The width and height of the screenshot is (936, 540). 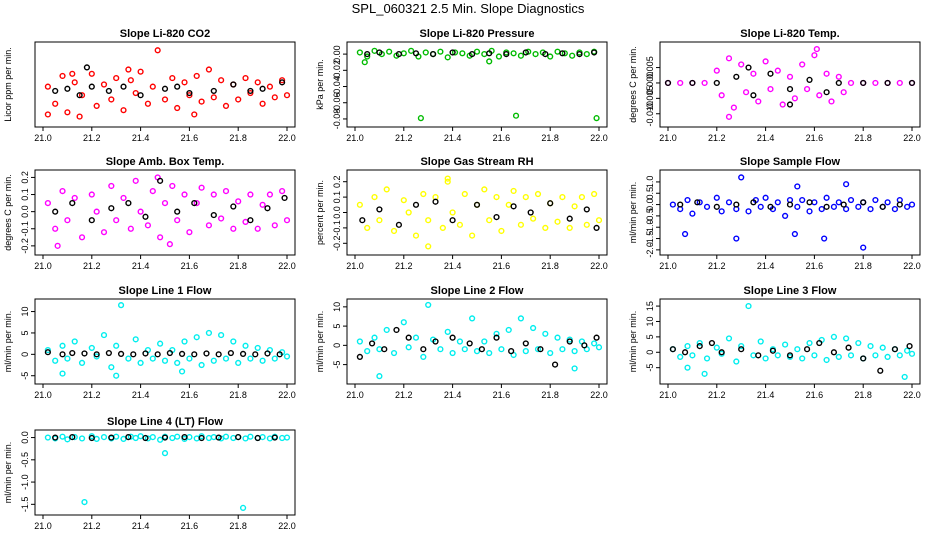 I want to click on y-tick-label: -0.02, so click(x=337, y=70).